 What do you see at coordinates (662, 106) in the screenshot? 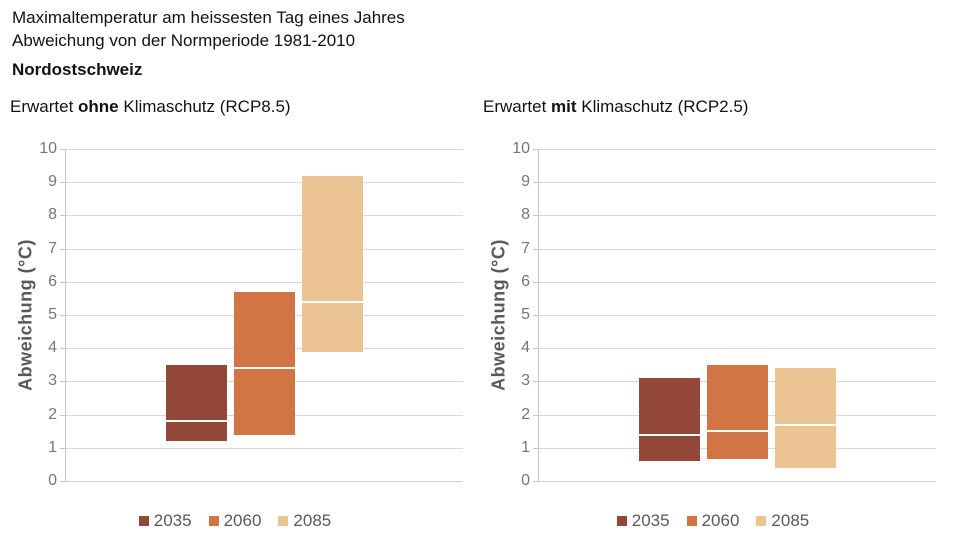
I see `panel-title-part: Klimaschutz (RCP2.5)` at bounding box center [662, 106].